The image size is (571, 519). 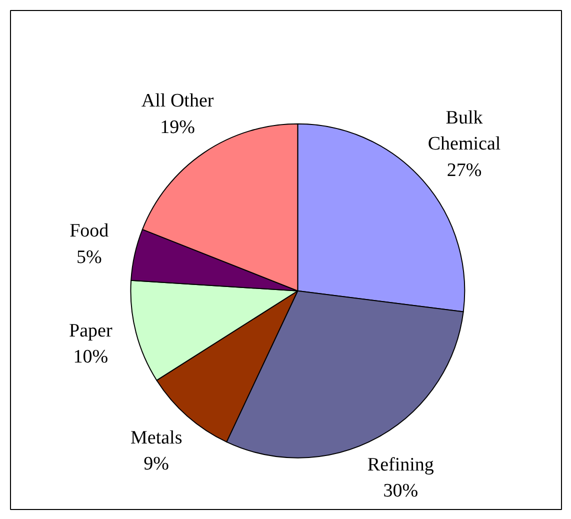 I want to click on data-label: 19%, so click(x=178, y=127).